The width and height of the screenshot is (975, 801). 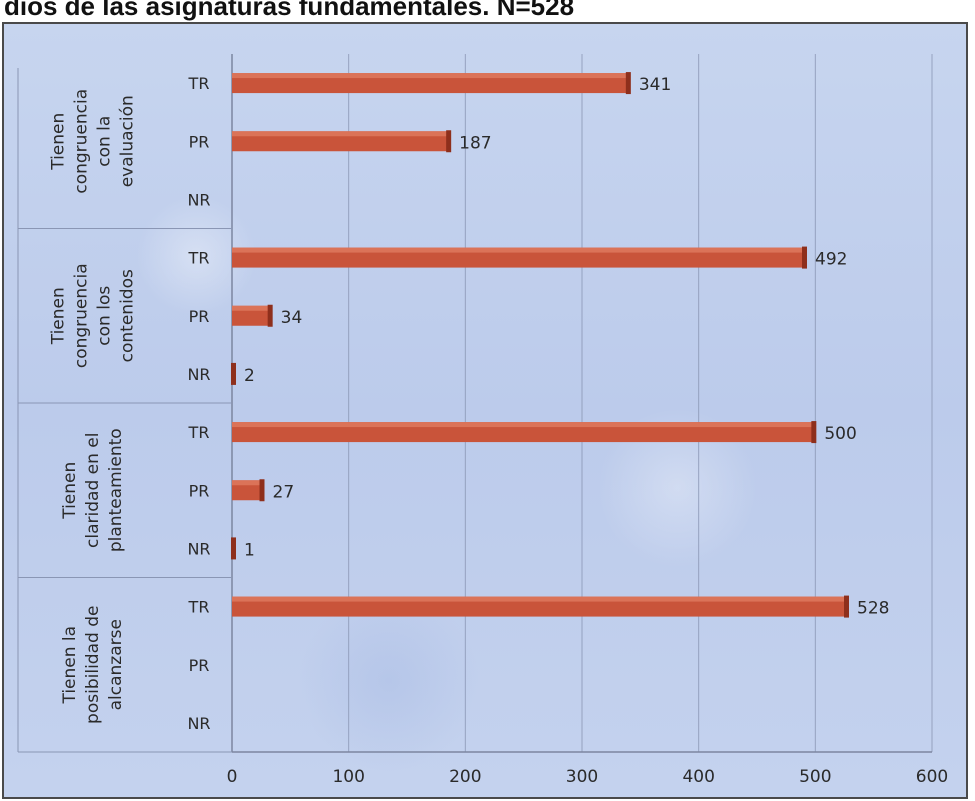 What do you see at coordinates (284, 492) in the screenshot?
I see `data-label: 27` at bounding box center [284, 492].